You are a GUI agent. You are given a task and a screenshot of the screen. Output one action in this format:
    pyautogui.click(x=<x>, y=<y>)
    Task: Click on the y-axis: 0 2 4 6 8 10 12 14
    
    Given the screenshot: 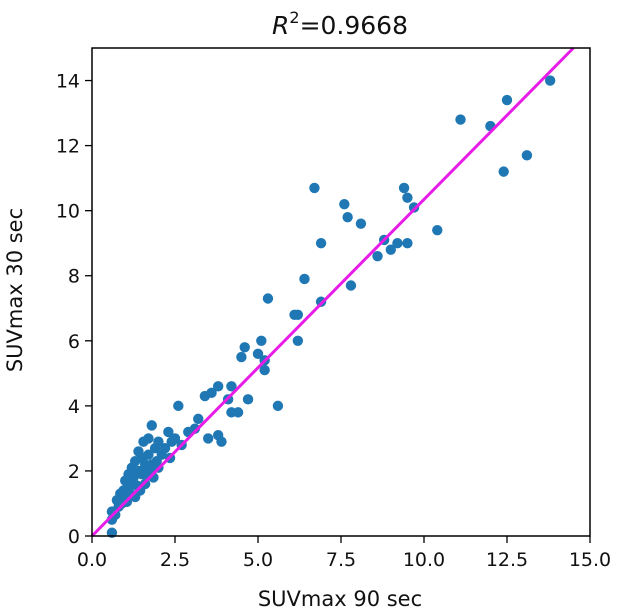 What is the action you would take?
    pyautogui.click(x=74, y=309)
    